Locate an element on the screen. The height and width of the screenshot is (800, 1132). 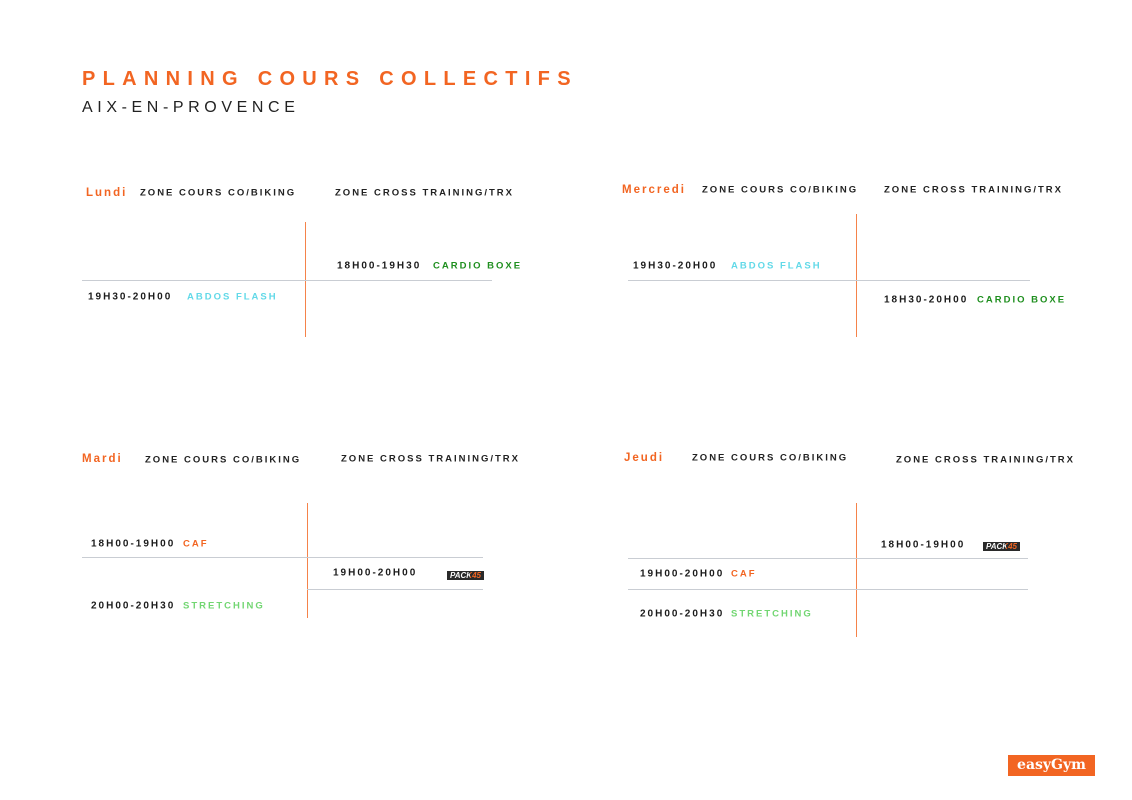
day-lundi: Lundi is located at coordinates (107, 193).